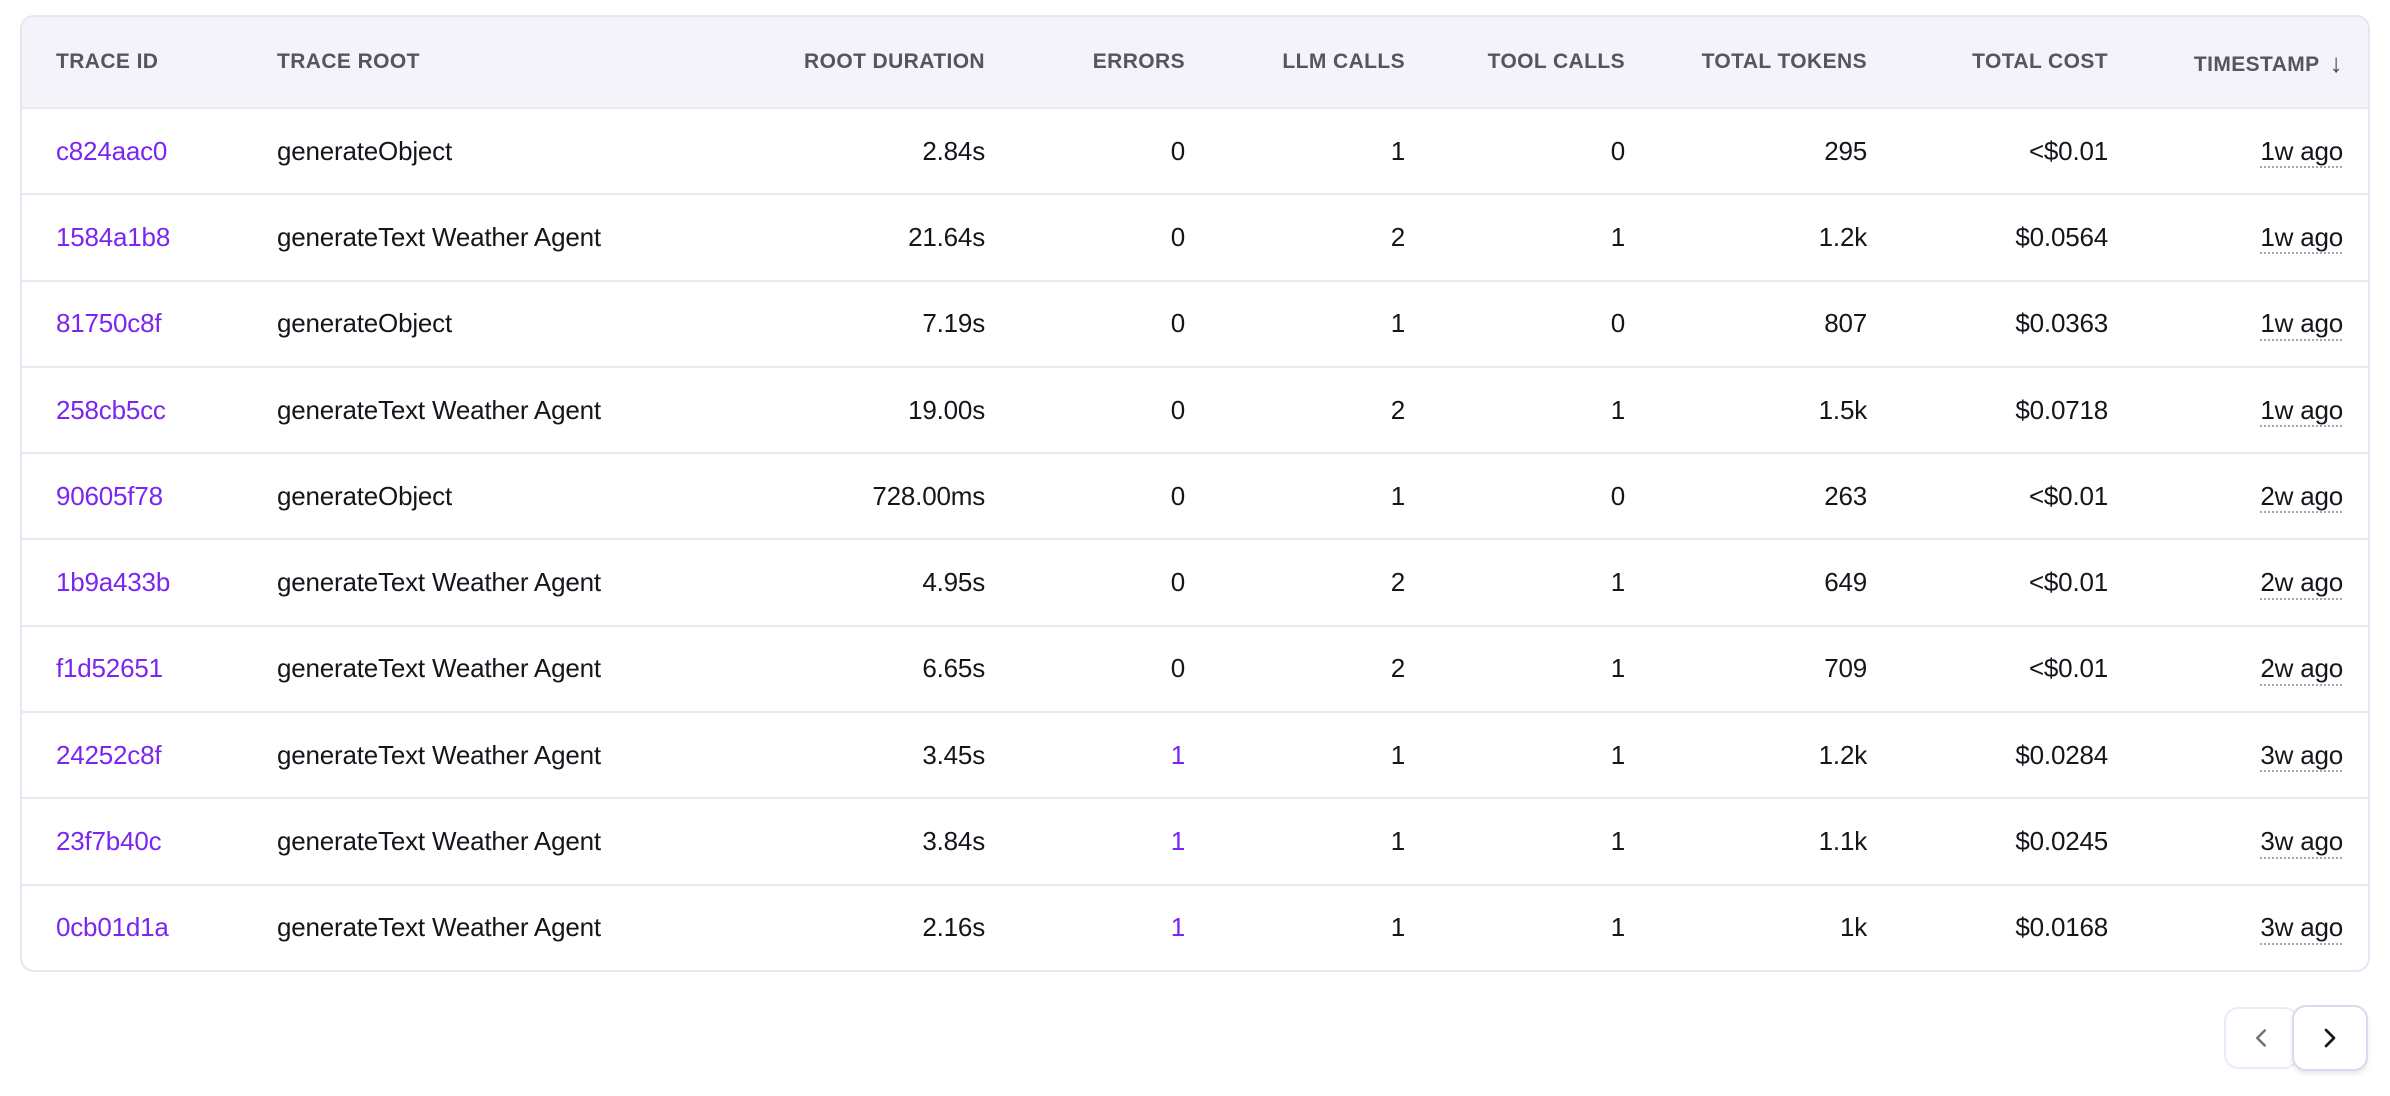 The height and width of the screenshot is (1096, 2390). I want to click on column-header-tool_calls: TOOL CALLS, so click(1515, 62).